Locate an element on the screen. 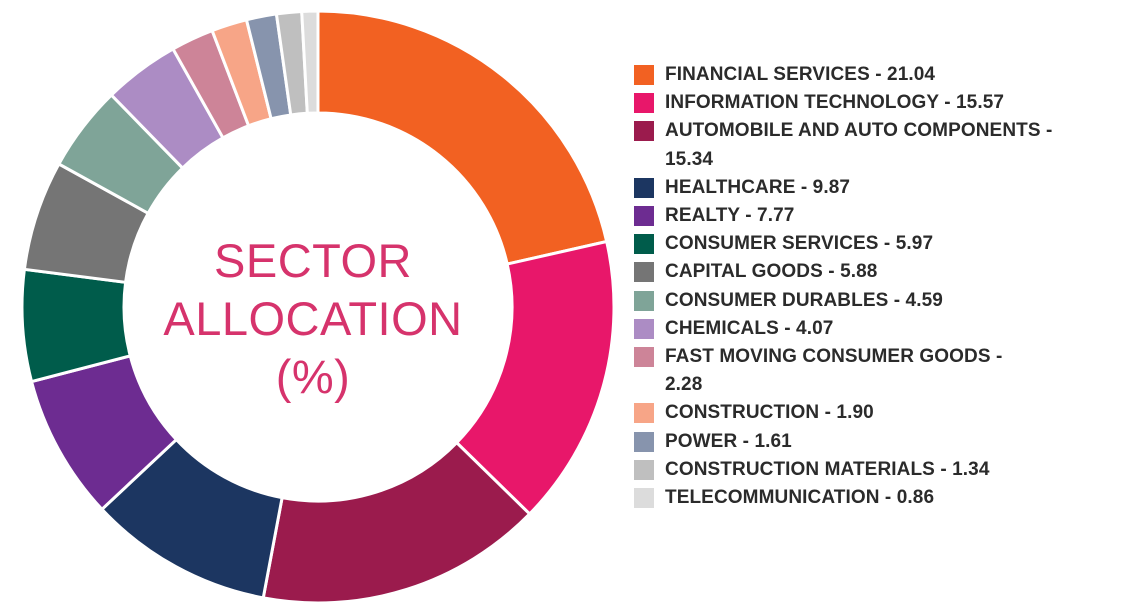 The height and width of the screenshot is (613, 1129). legend-label: CHEMICALS - 4.07 is located at coordinates (749, 329).